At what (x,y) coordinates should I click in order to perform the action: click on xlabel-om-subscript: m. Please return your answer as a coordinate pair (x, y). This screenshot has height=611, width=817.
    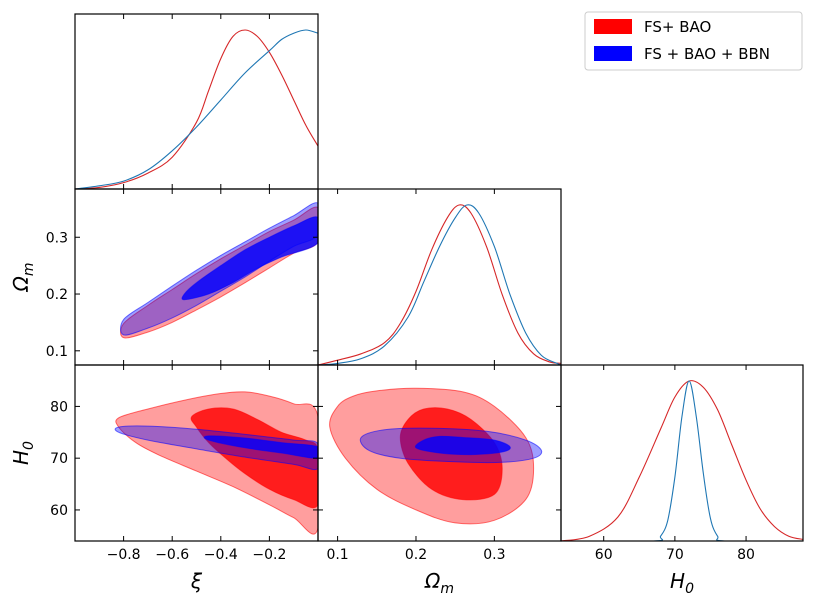
    Looking at the image, I should click on (447, 589).